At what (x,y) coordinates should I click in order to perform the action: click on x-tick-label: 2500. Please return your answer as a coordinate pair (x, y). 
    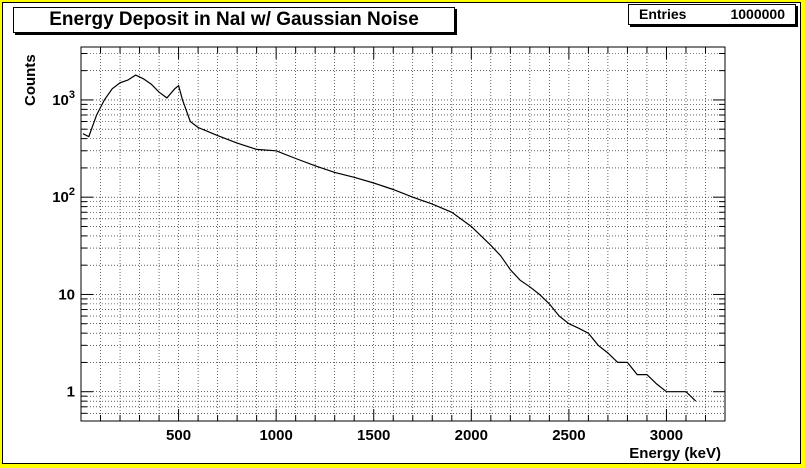
    Looking at the image, I should click on (568, 435).